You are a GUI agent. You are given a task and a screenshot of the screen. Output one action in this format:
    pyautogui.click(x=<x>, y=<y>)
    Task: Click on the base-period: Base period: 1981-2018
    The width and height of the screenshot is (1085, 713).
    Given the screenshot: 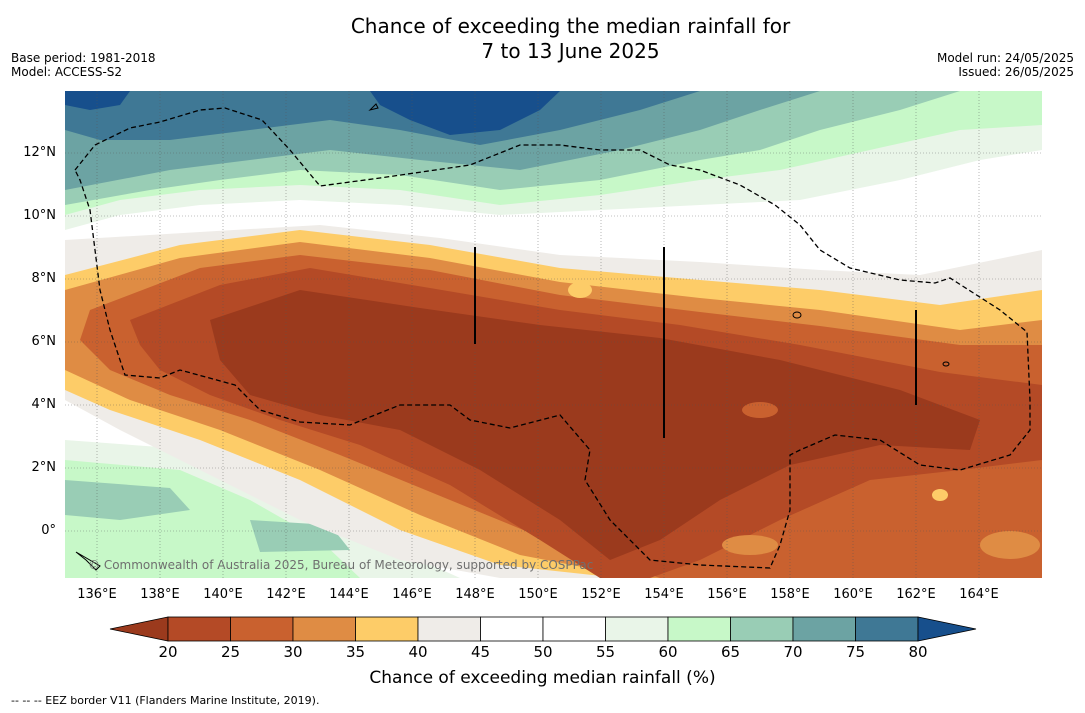 What is the action you would take?
    pyautogui.click(x=83, y=58)
    